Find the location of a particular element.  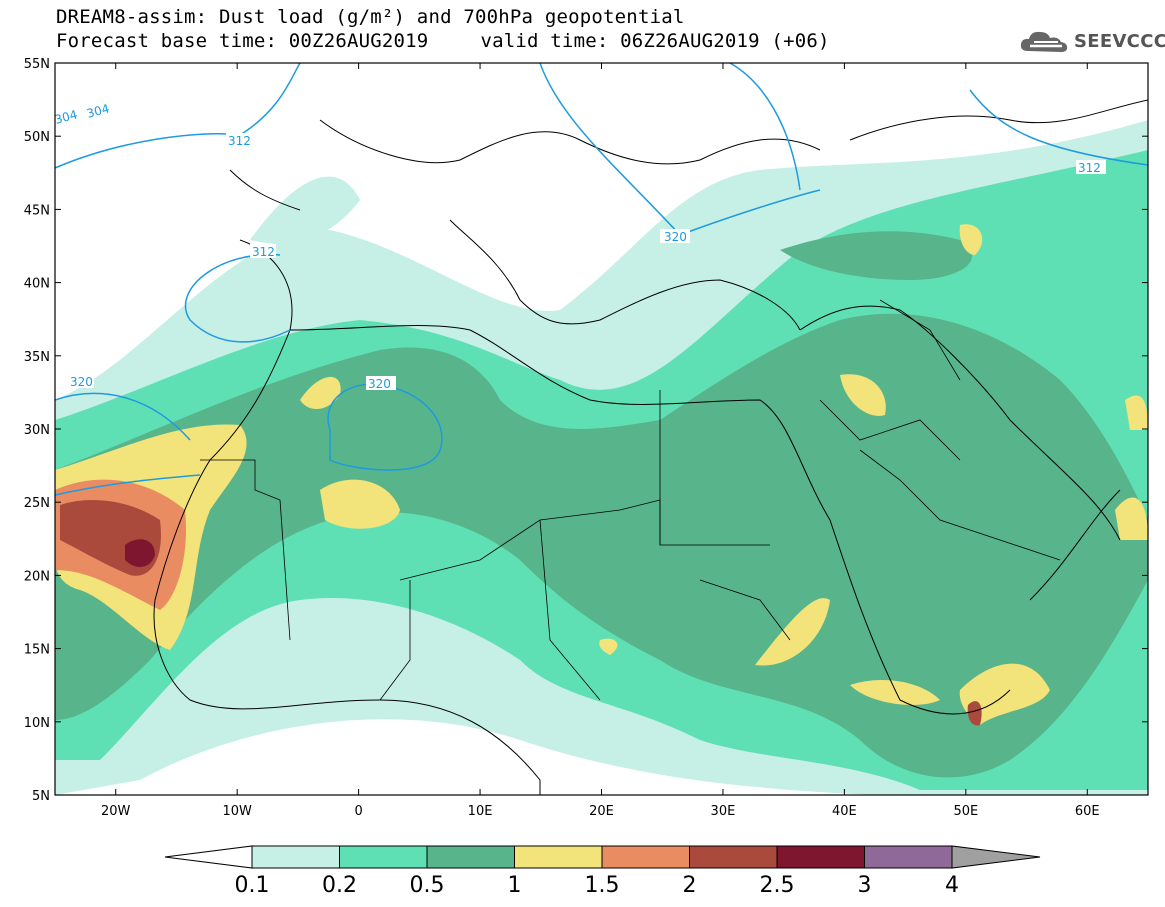

latitude-label: 50N is located at coordinates (37, 137).